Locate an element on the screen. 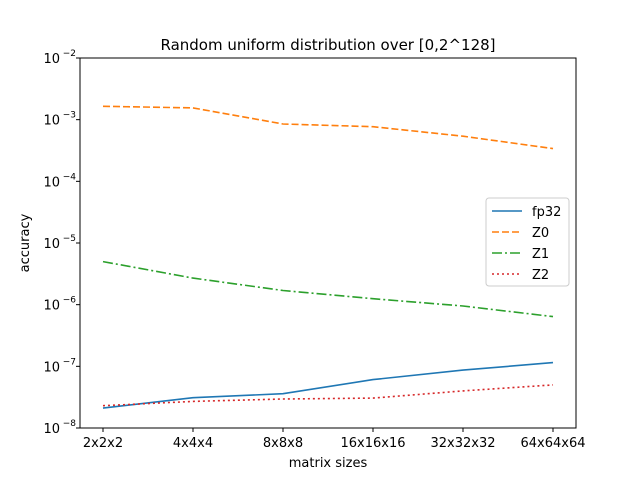  legend-label-z0: Z0 is located at coordinates (540, 233).